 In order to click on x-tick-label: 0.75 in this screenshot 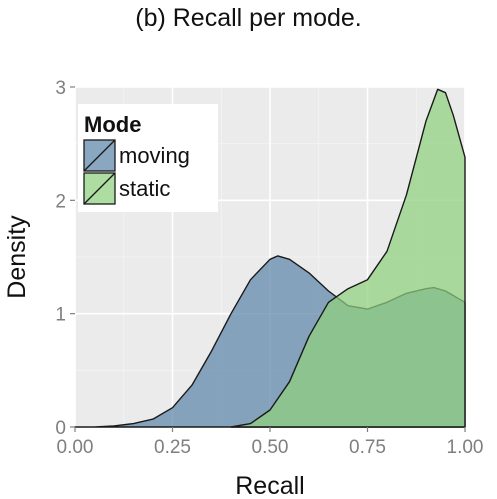, I will do `click(367, 447)`.